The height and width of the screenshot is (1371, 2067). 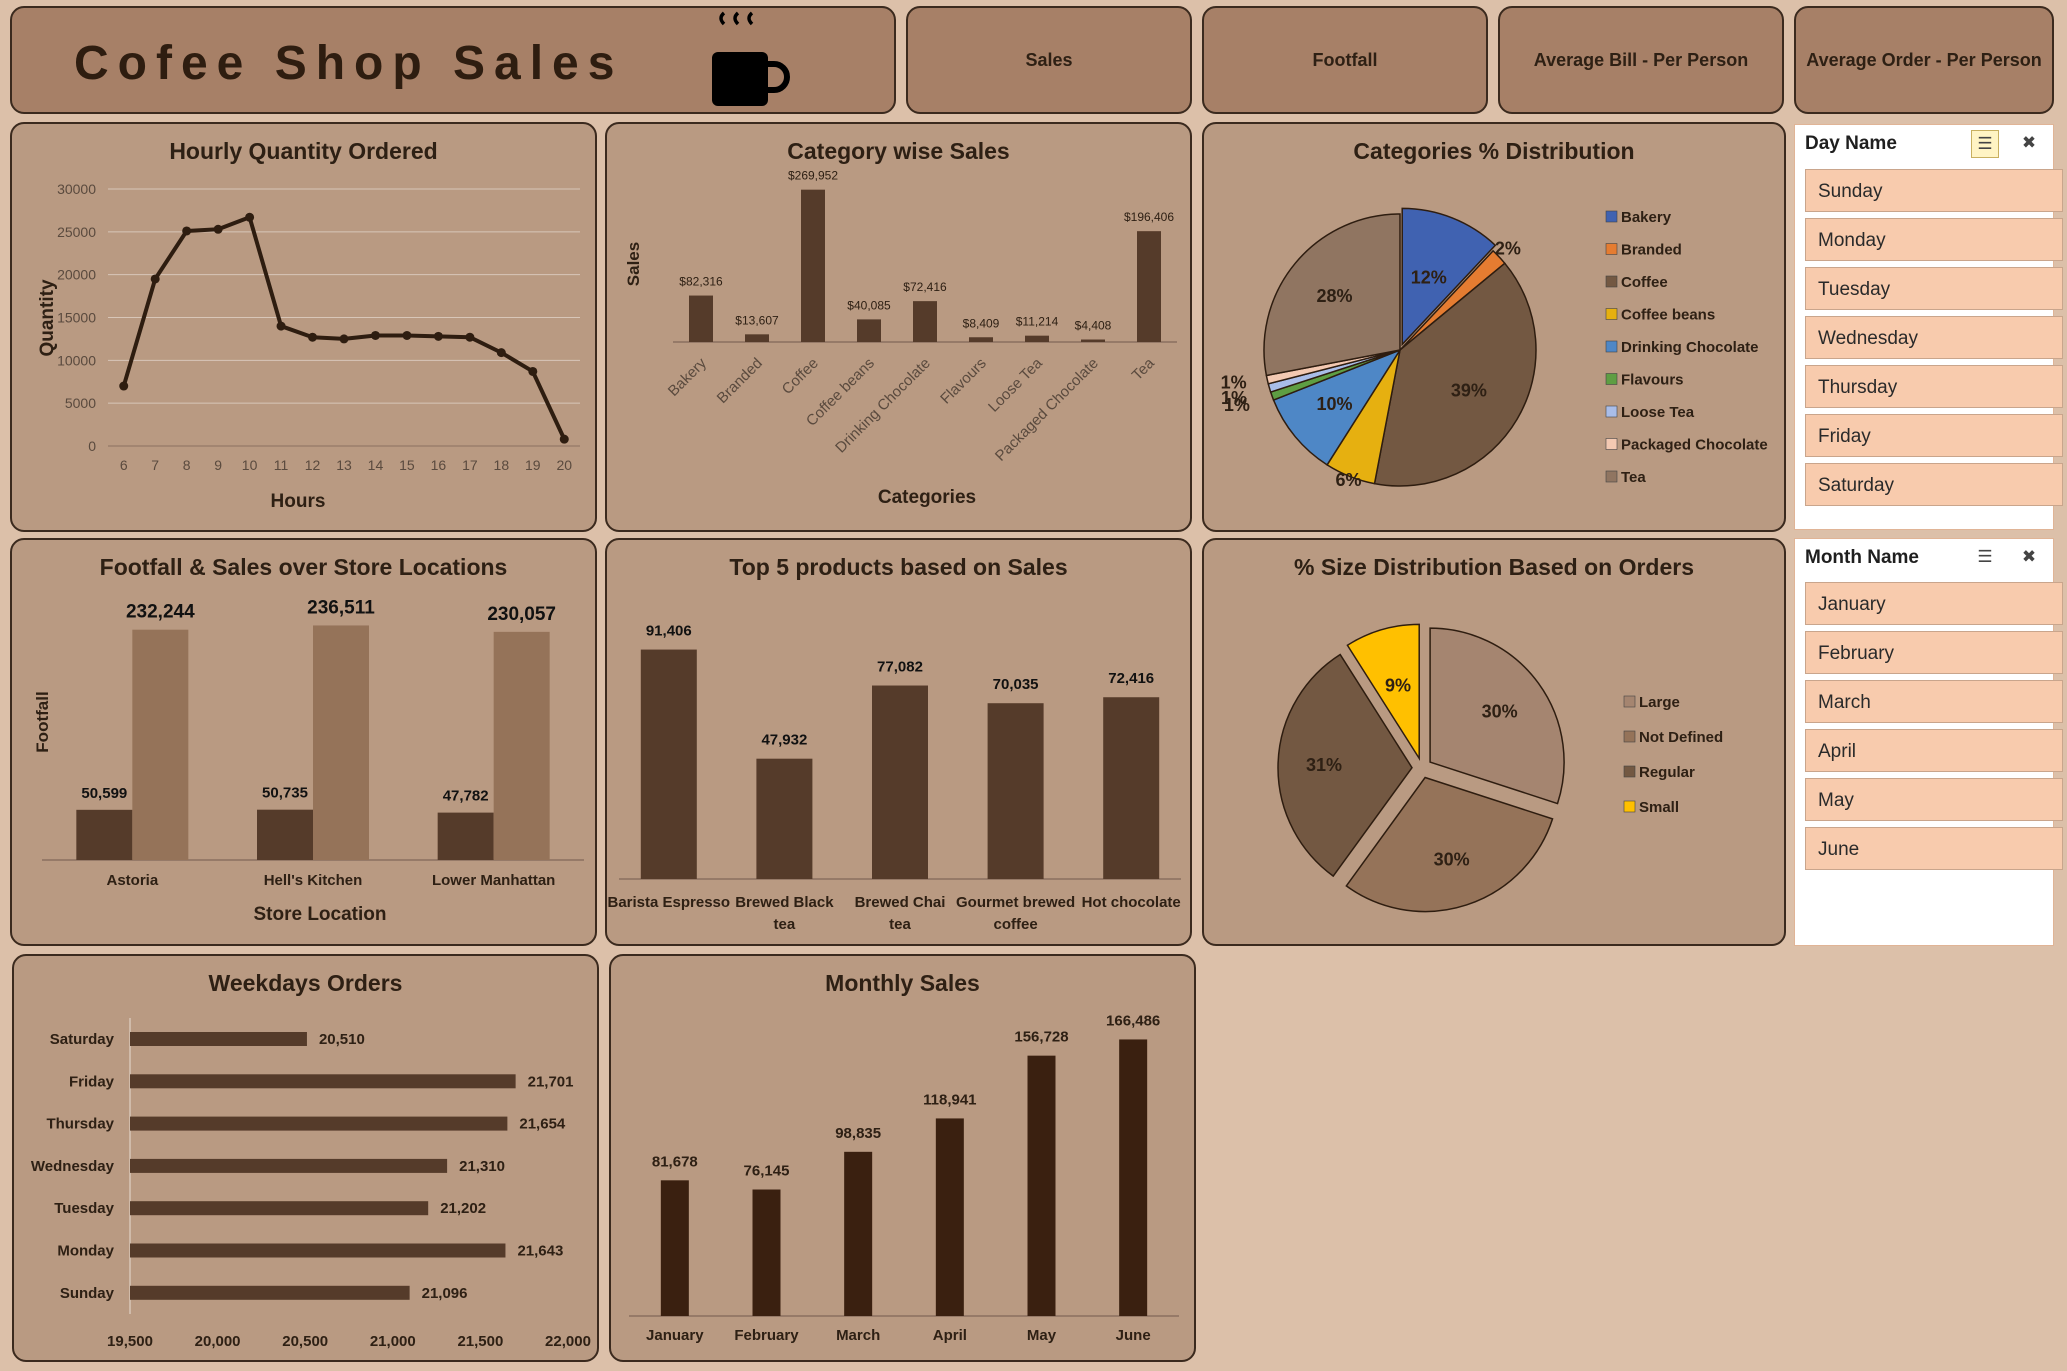 What do you see at coordinates (1934, 701) in the screenshot?
I see `month-slicer-item: March` at bounding box center [1934, 701].